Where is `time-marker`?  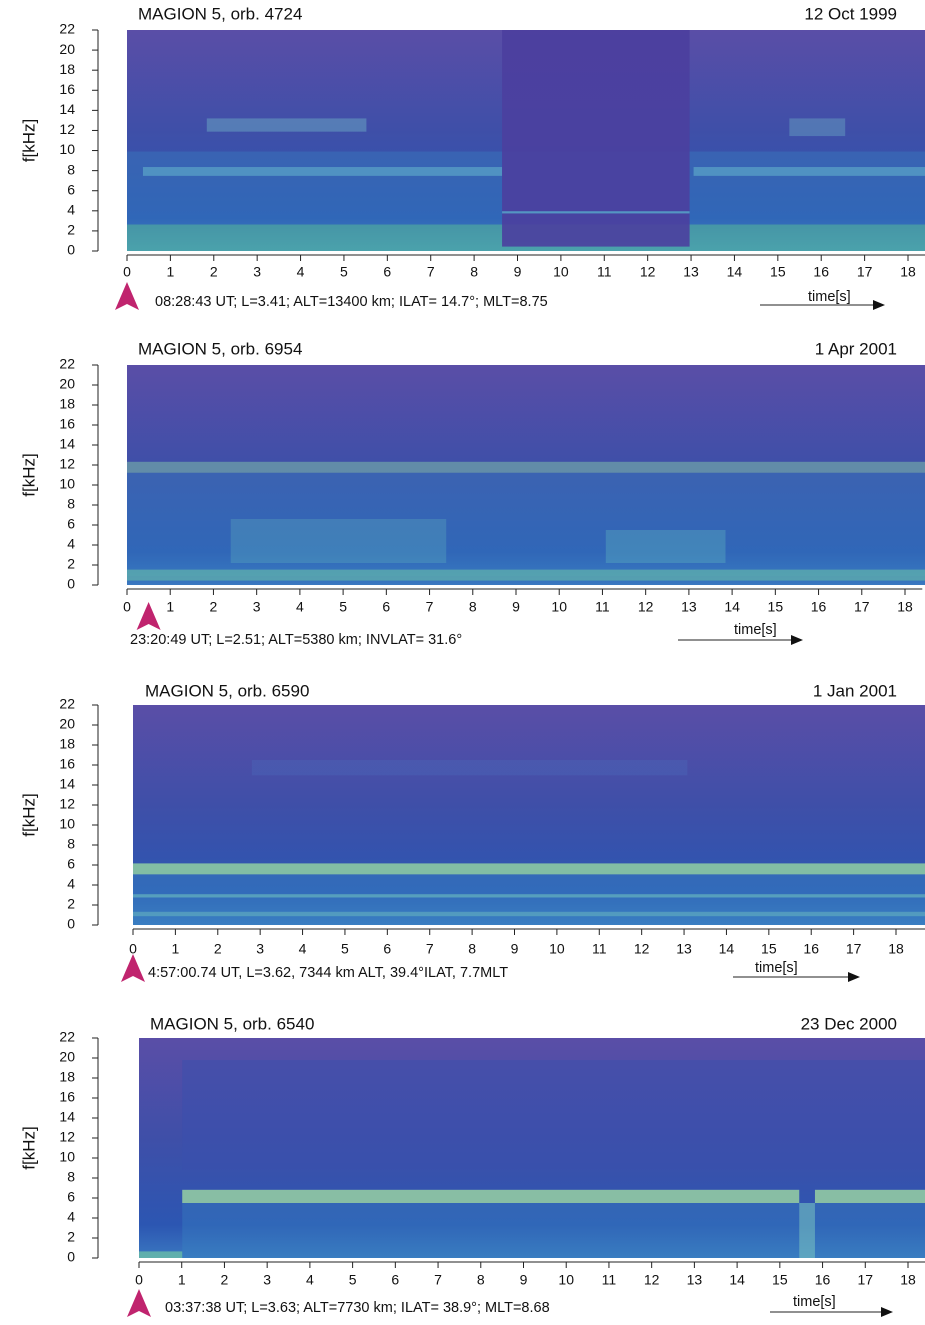 time-marker is located at coordinates (148, 616).